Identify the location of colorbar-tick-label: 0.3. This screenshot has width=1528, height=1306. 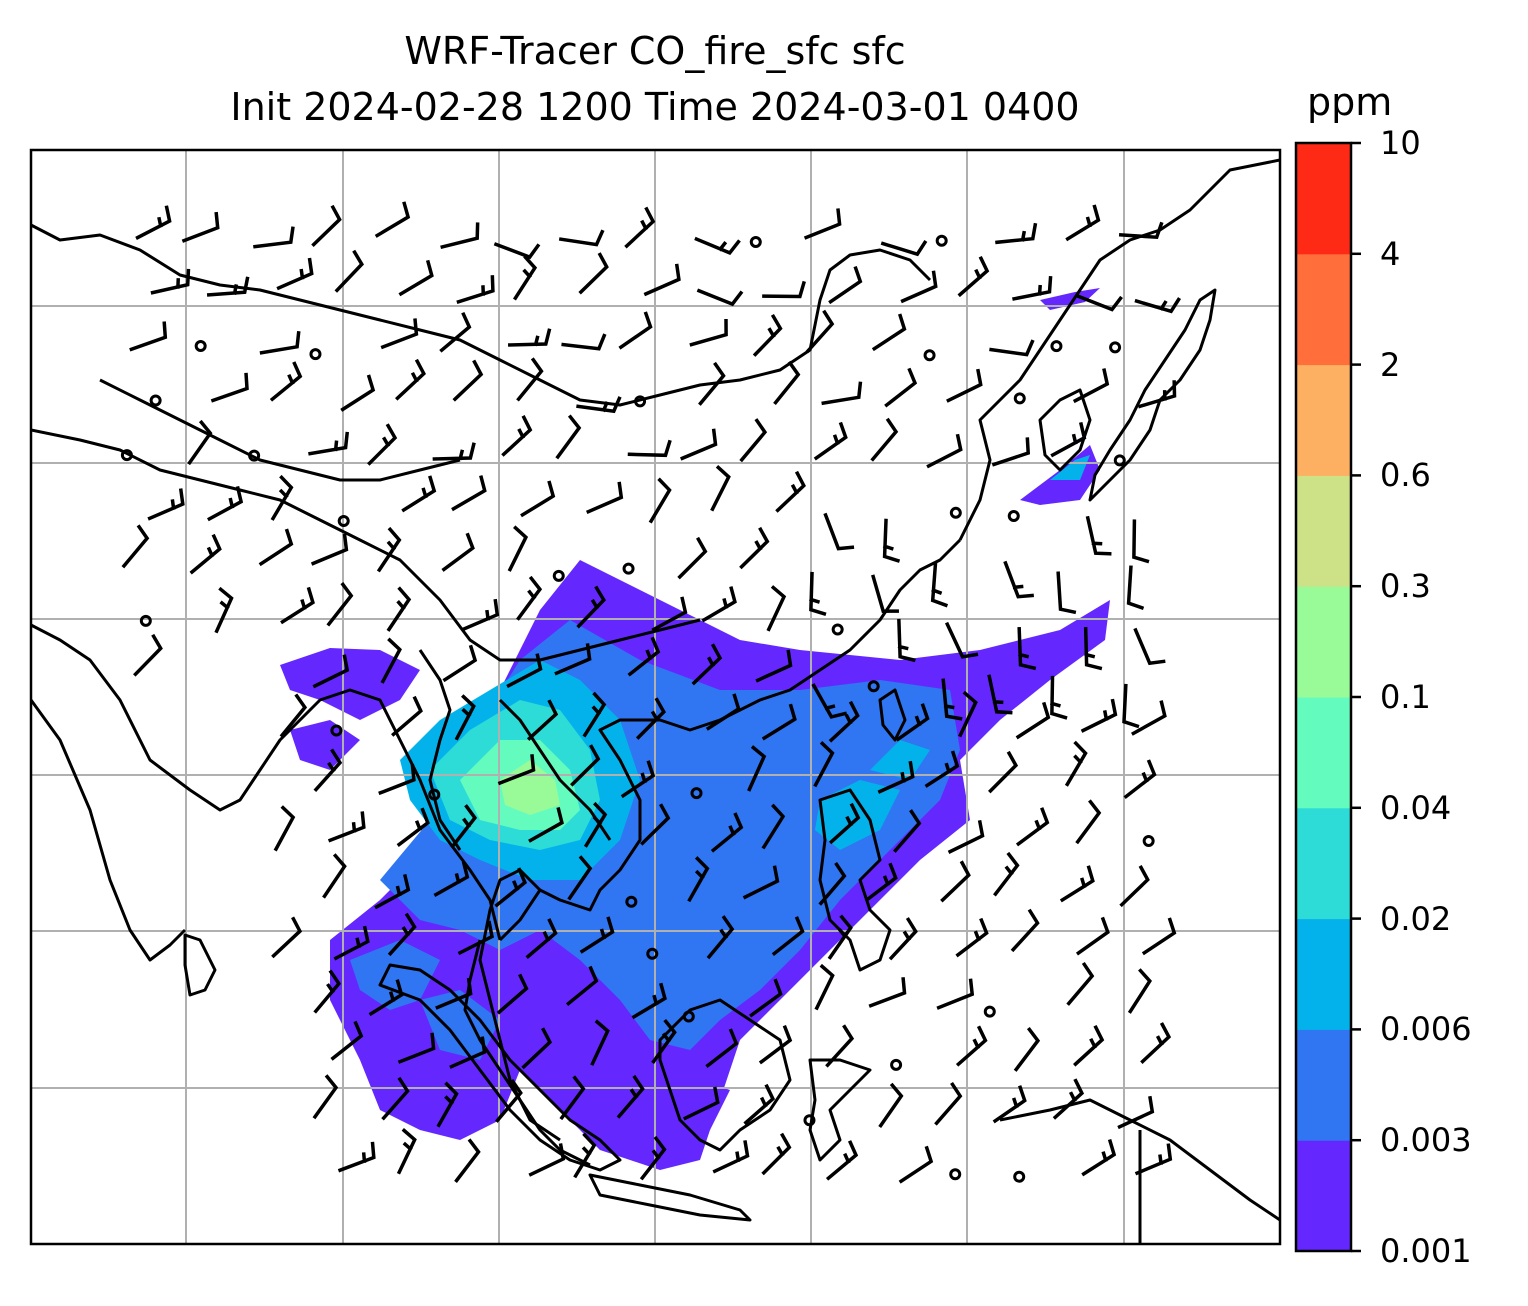
(1405, 586).